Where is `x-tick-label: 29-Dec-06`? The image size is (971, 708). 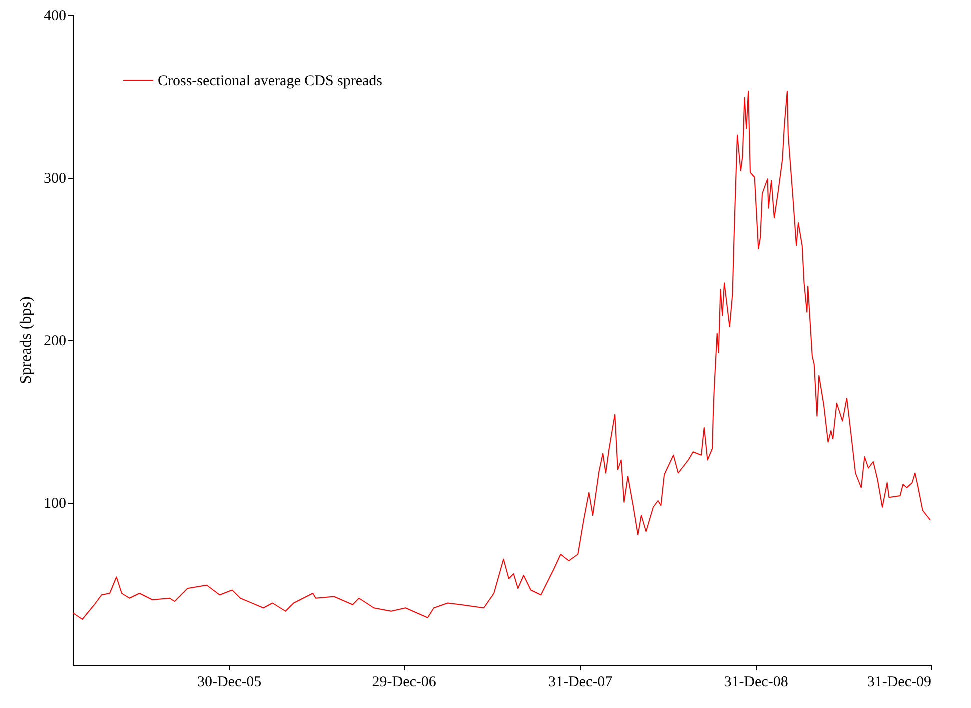
x-tick-label: 29-Dec-06 is located at coordinates (404, 682).